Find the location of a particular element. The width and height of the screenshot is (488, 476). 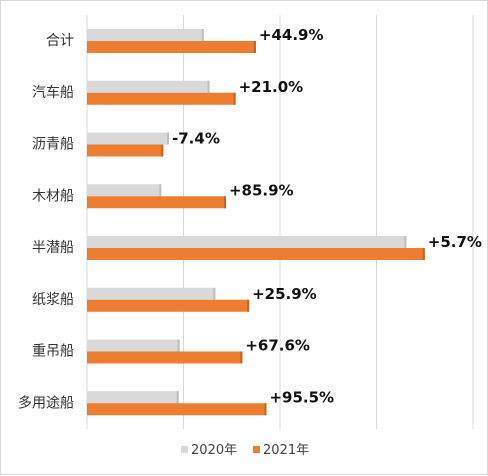

category-label: 沥青船 is located at coordinates (53, 145).